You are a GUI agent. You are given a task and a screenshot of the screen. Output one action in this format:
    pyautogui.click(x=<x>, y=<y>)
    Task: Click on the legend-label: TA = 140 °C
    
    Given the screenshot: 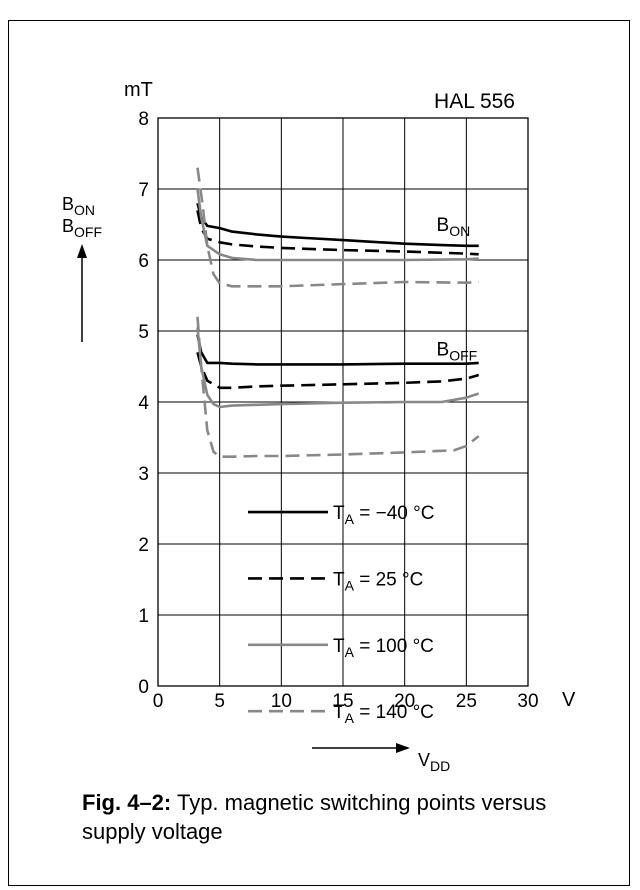 What is the action you would take?
    pyautogui.click(x=383, y=714)
    